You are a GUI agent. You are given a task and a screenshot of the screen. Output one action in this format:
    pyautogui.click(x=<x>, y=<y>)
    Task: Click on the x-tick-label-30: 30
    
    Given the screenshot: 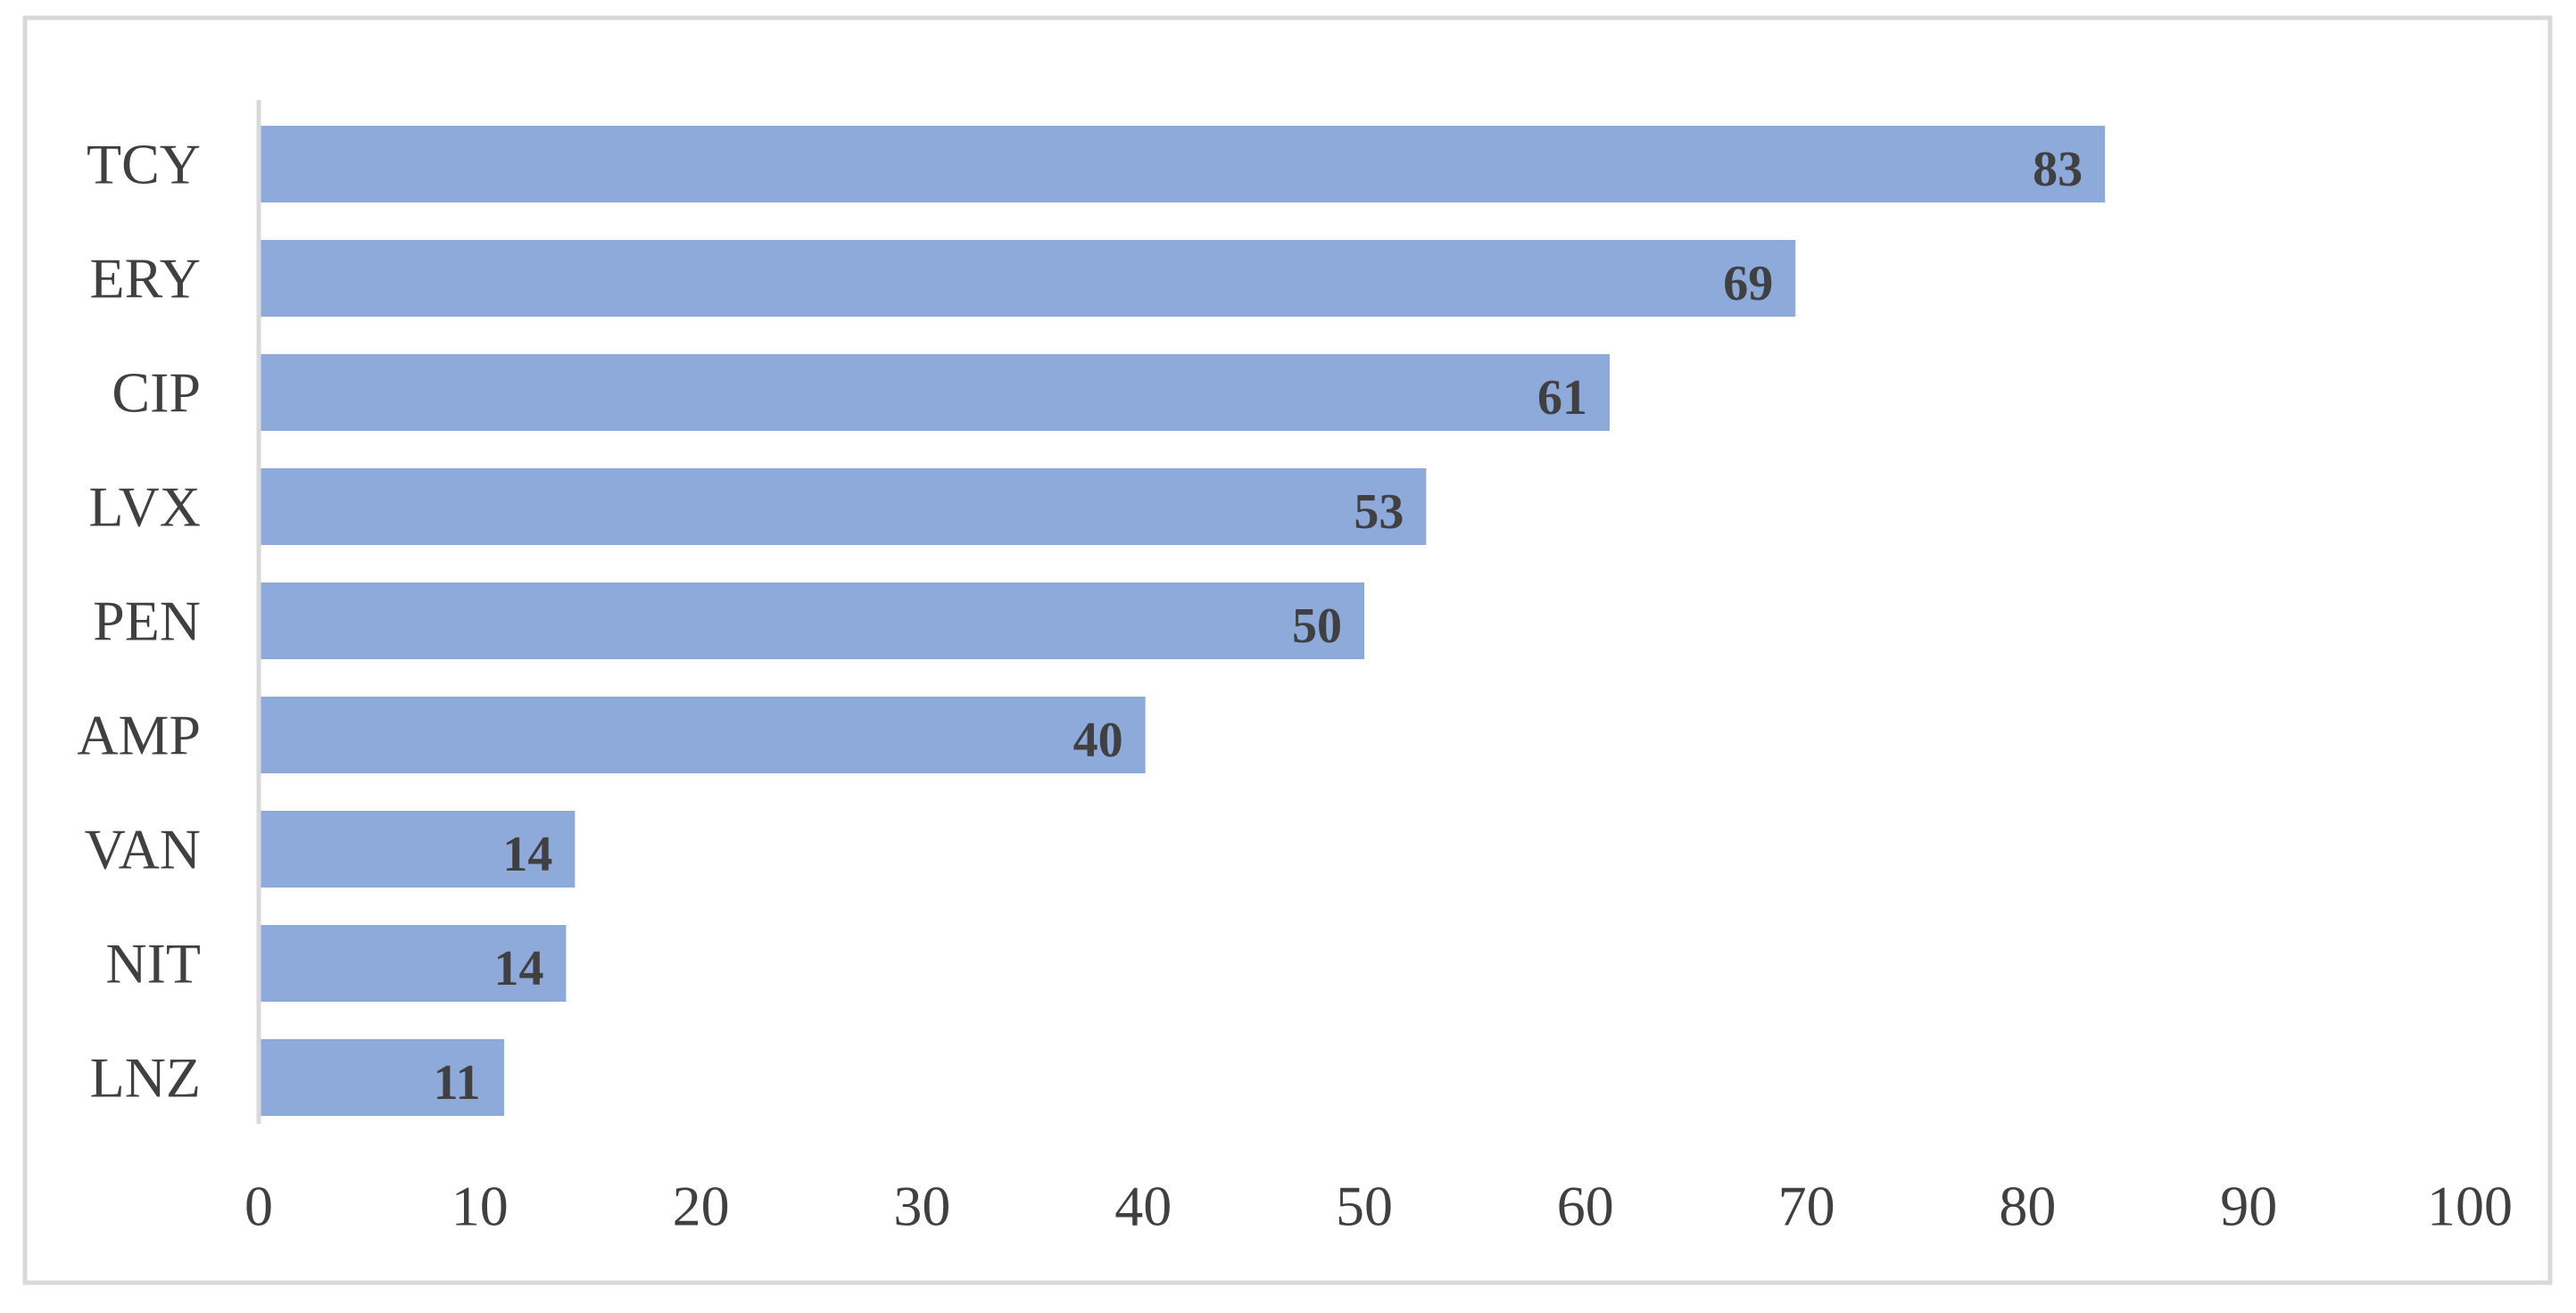 What is the action you would take?
    pyautogui.click(x=921, y=1207)
    